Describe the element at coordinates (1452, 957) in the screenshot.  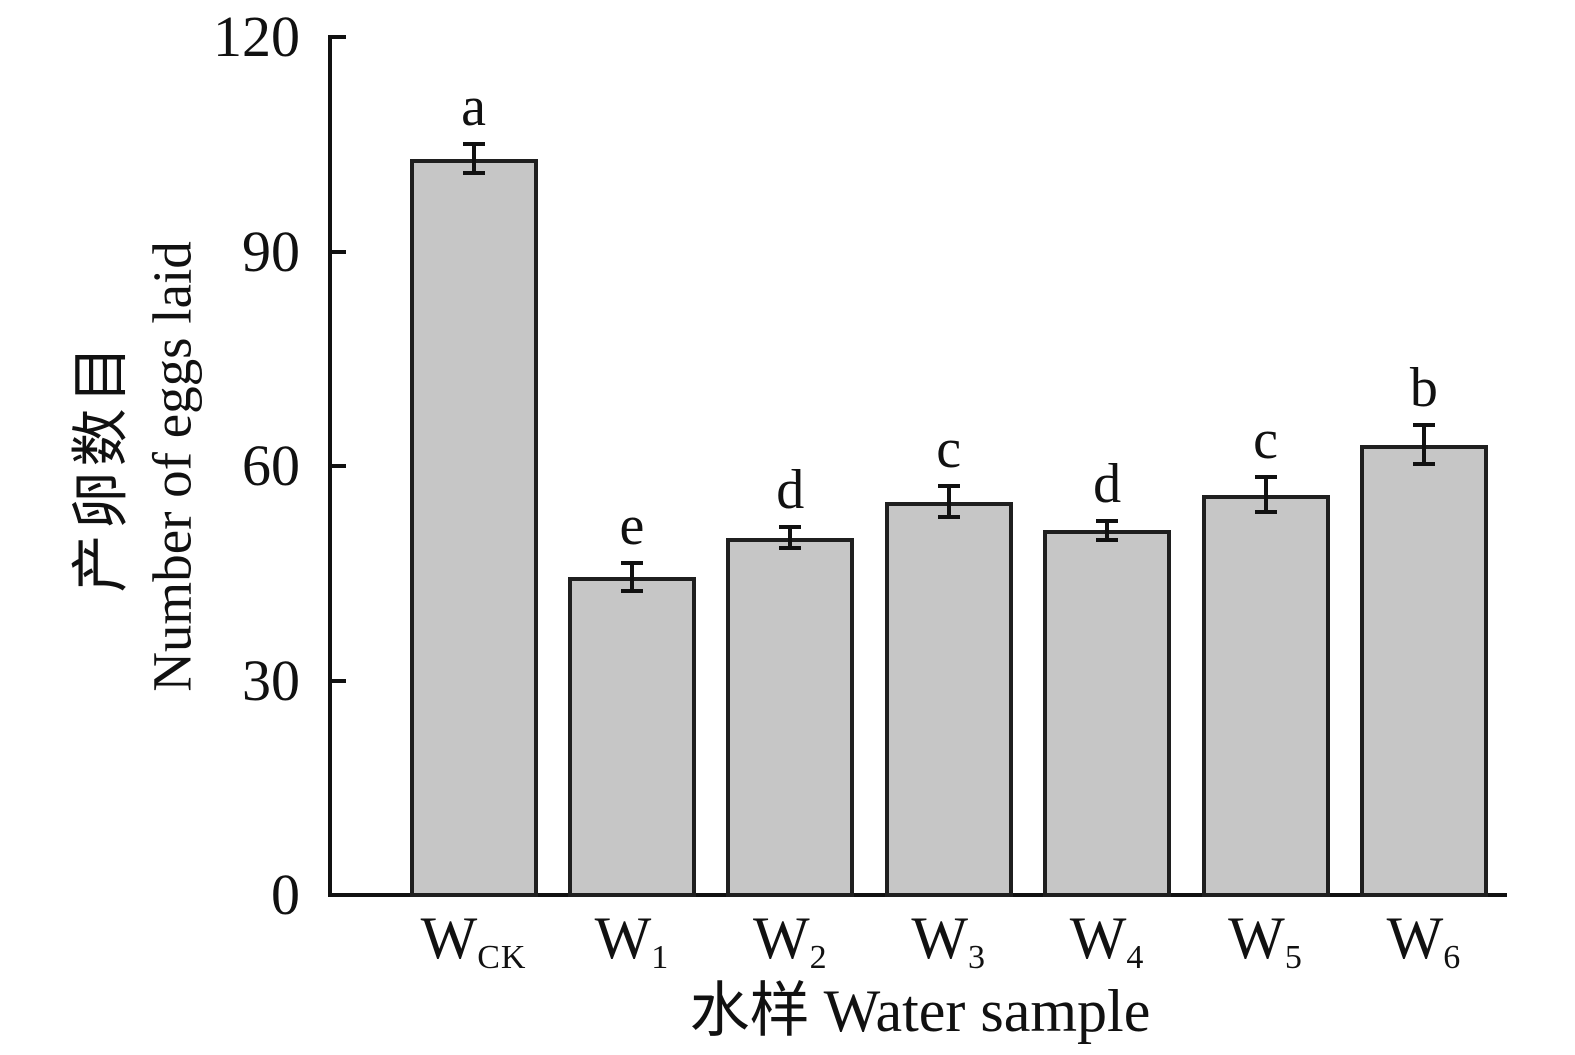
I see `x-tick-label-subscript: 6` at that location.